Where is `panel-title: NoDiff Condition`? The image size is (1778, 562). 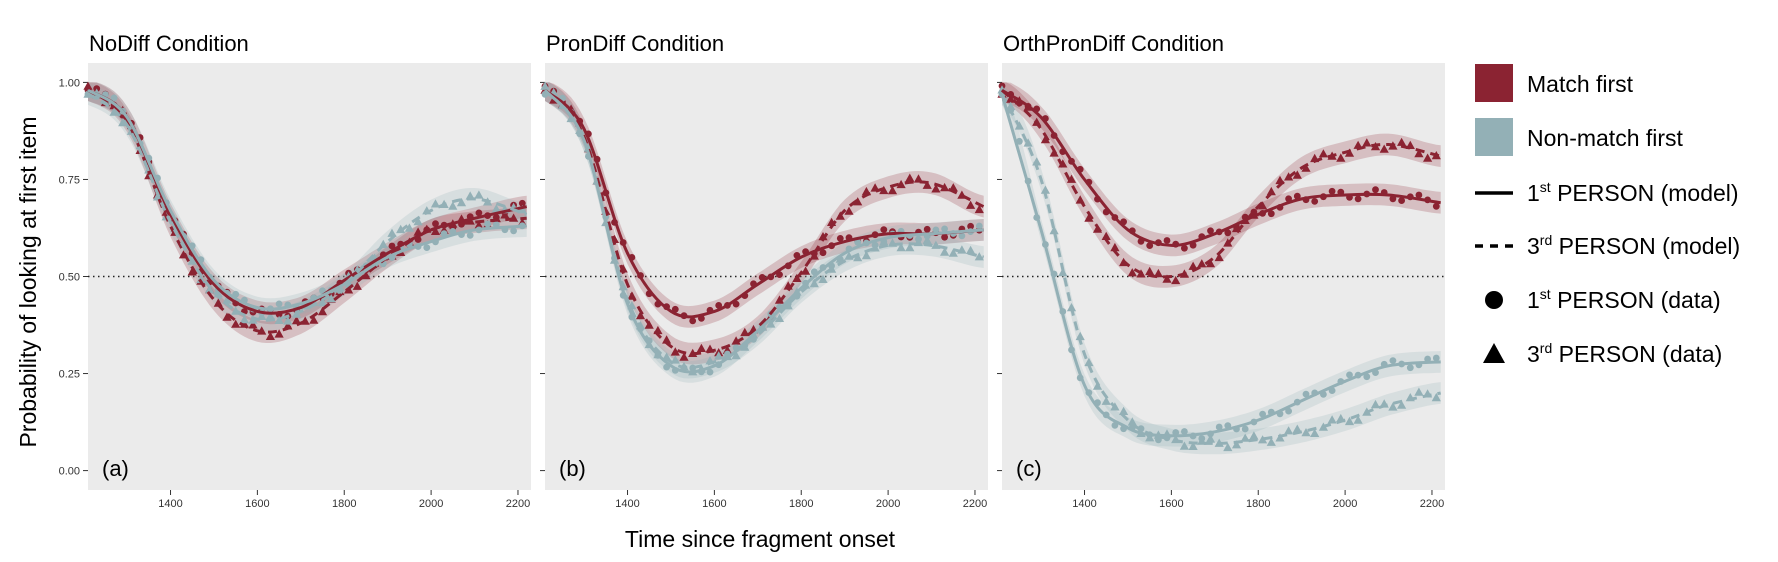 panel-title: NoDiff Condition is located at coordinates (169, 43).